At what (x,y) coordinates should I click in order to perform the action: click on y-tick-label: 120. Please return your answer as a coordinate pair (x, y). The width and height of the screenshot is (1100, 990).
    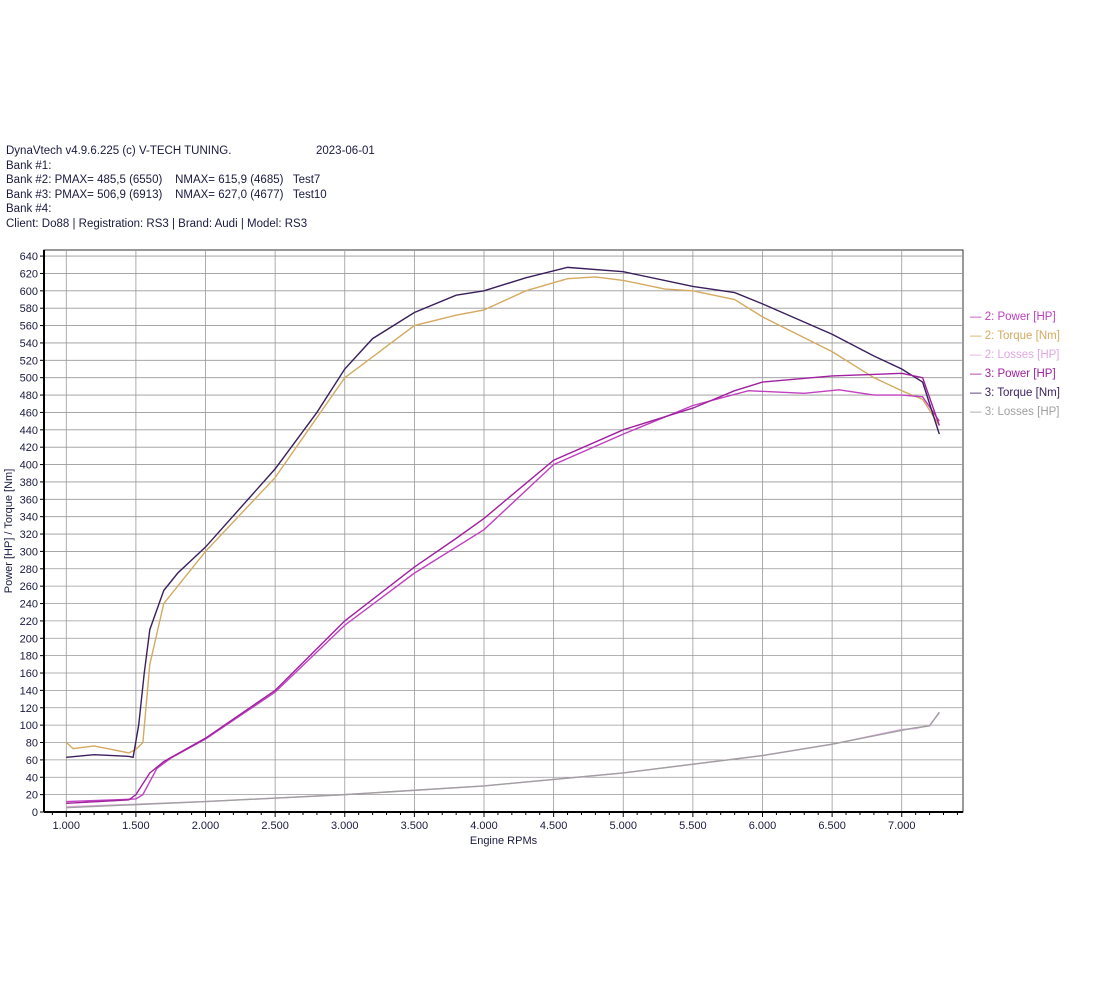
    Looking at the image, I should click on (29, 709).